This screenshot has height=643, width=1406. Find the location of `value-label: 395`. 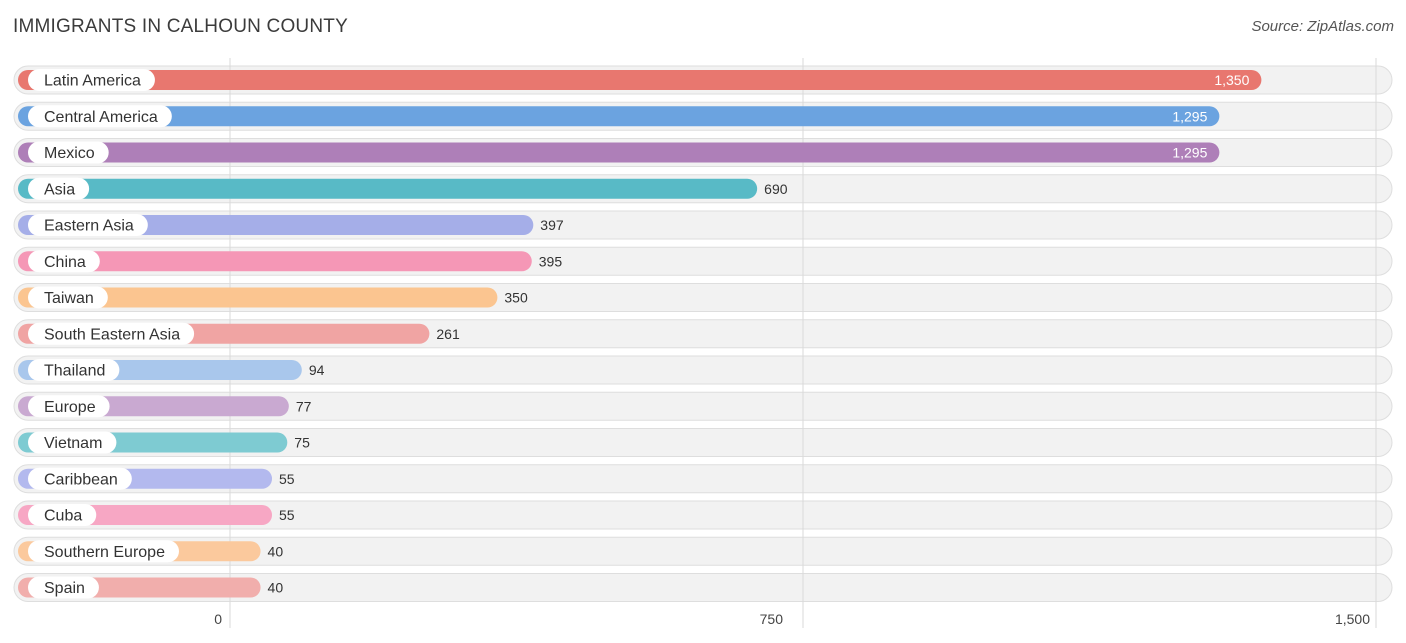

value-label: 395 is located at coordinates (551, 261).